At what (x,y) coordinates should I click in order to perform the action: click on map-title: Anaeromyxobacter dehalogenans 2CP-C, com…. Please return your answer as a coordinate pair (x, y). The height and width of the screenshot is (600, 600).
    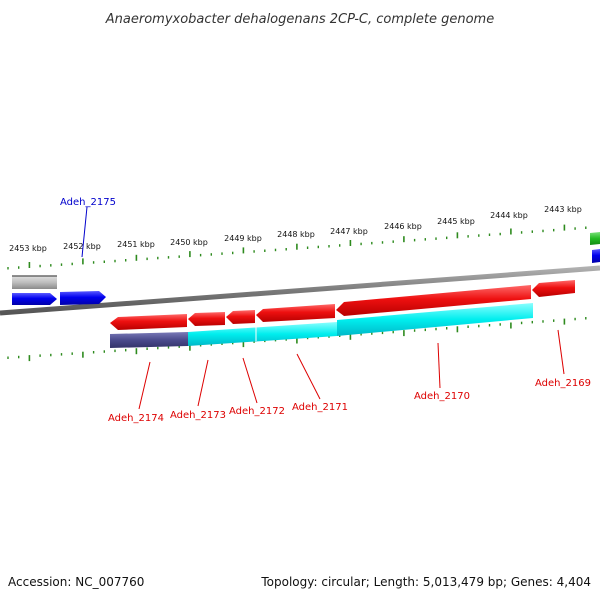
    Looking at the image, I should click on (299, 19).